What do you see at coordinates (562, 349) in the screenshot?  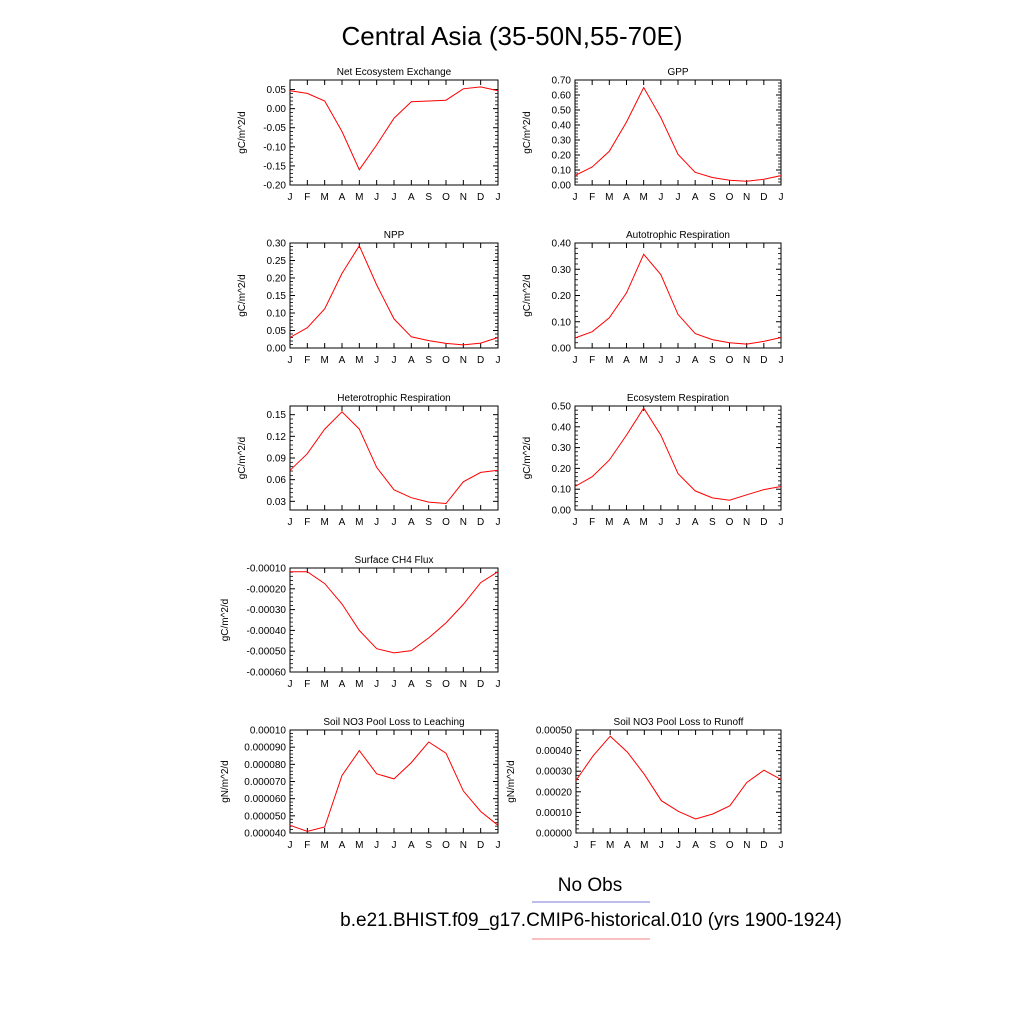 I see `y-tick-label: 0.00` at bounding box center [562, 349].